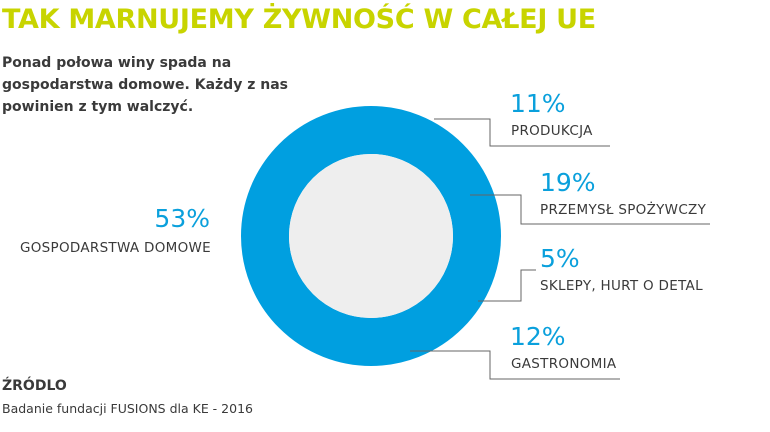 The width and height of the screenshot is (770, 432). Describe the element at coordinates (115, 248) in the screenshot. I see `slice-label-household: GOSPODARSTWA DOMOWE` at that location.